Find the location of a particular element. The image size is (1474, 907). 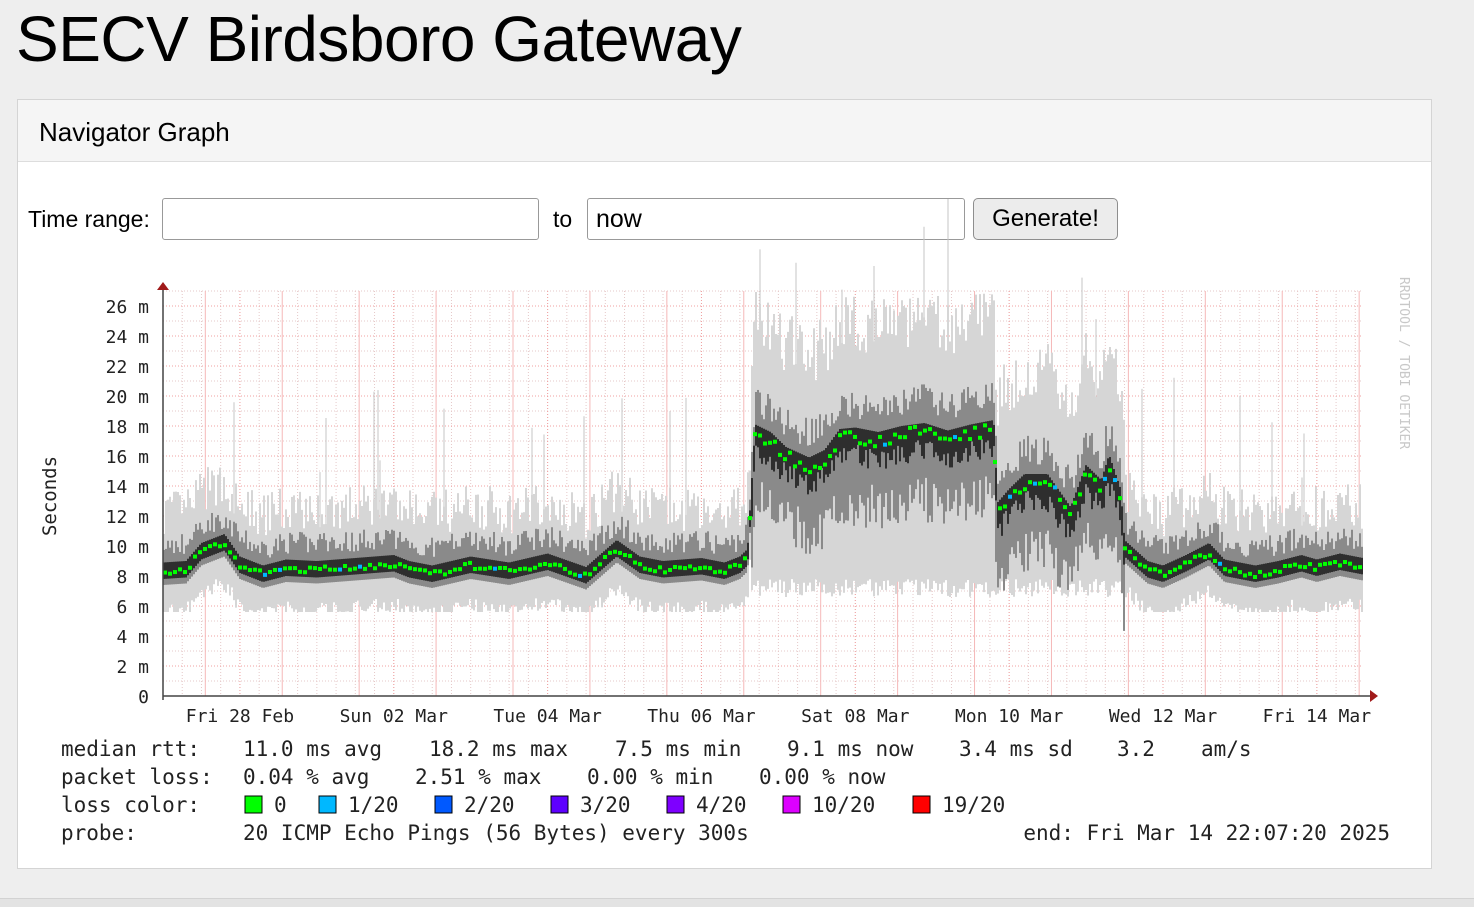

y-tick-label: 10 m is located at coordinates (127, 547).